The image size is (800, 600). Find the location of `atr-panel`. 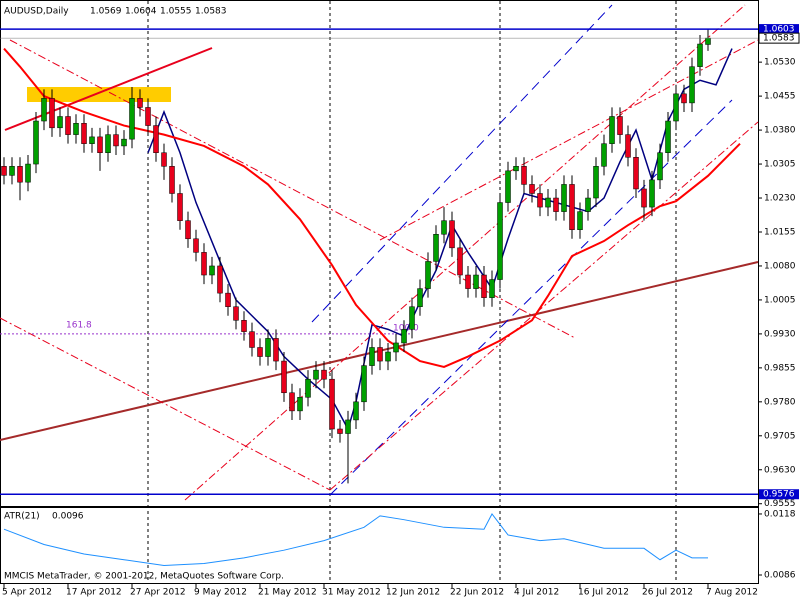

atr-panel is located at coordinates (379, 545).